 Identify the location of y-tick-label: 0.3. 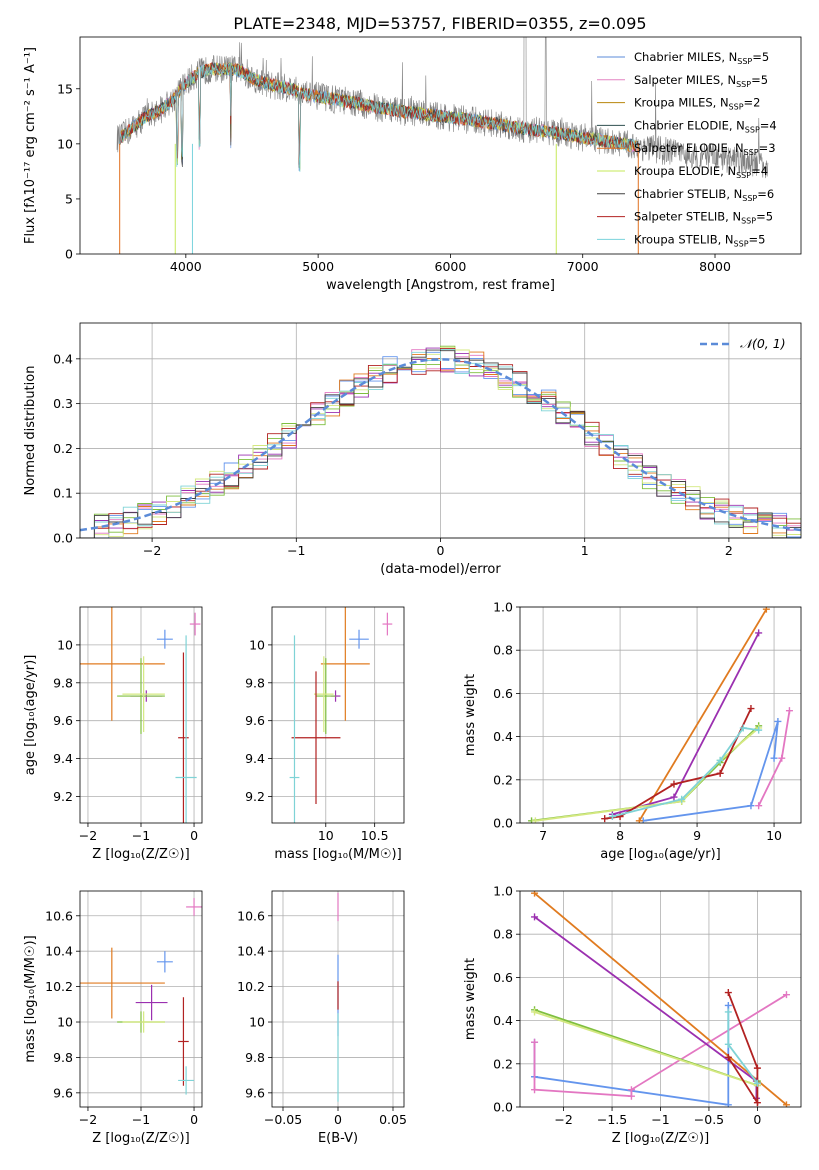
(63, 403).